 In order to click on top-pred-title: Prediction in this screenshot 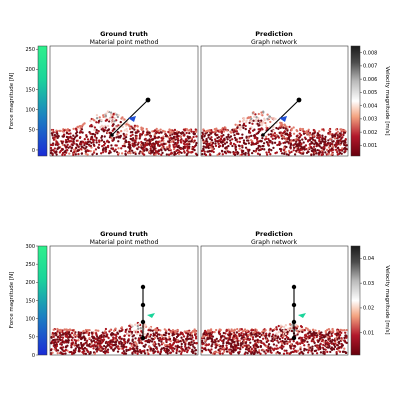, I will do `click(274, 34)`.